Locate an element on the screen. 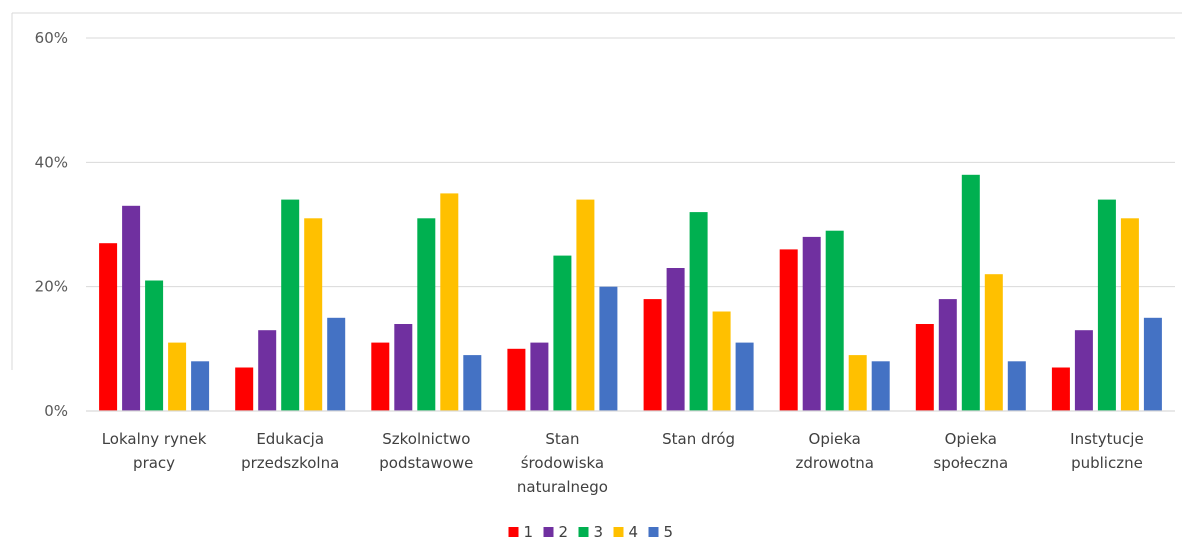  x-category-label: Stan dróg is located at coordinates (698, 439).